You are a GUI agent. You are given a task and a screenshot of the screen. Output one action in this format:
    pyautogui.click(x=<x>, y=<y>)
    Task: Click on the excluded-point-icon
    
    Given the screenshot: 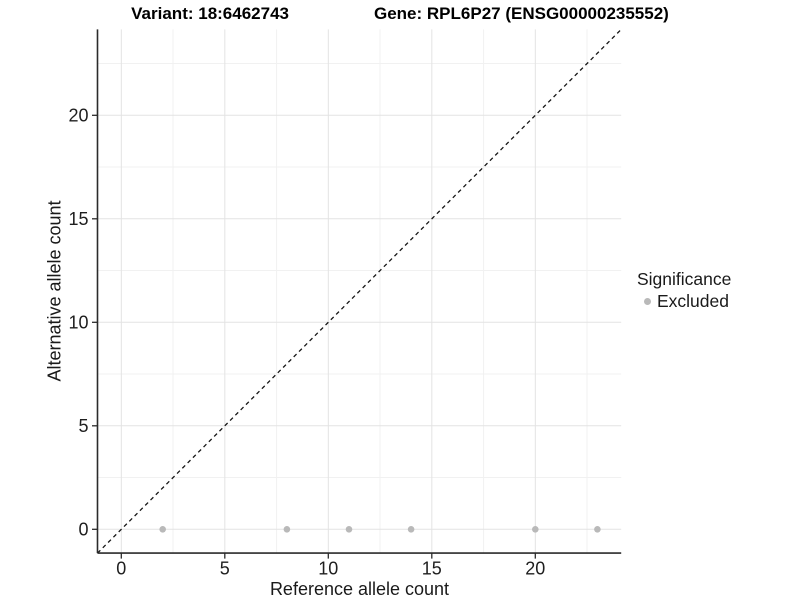 What is the action you would take?
    pyautogui.click(x=647, y=301)
    